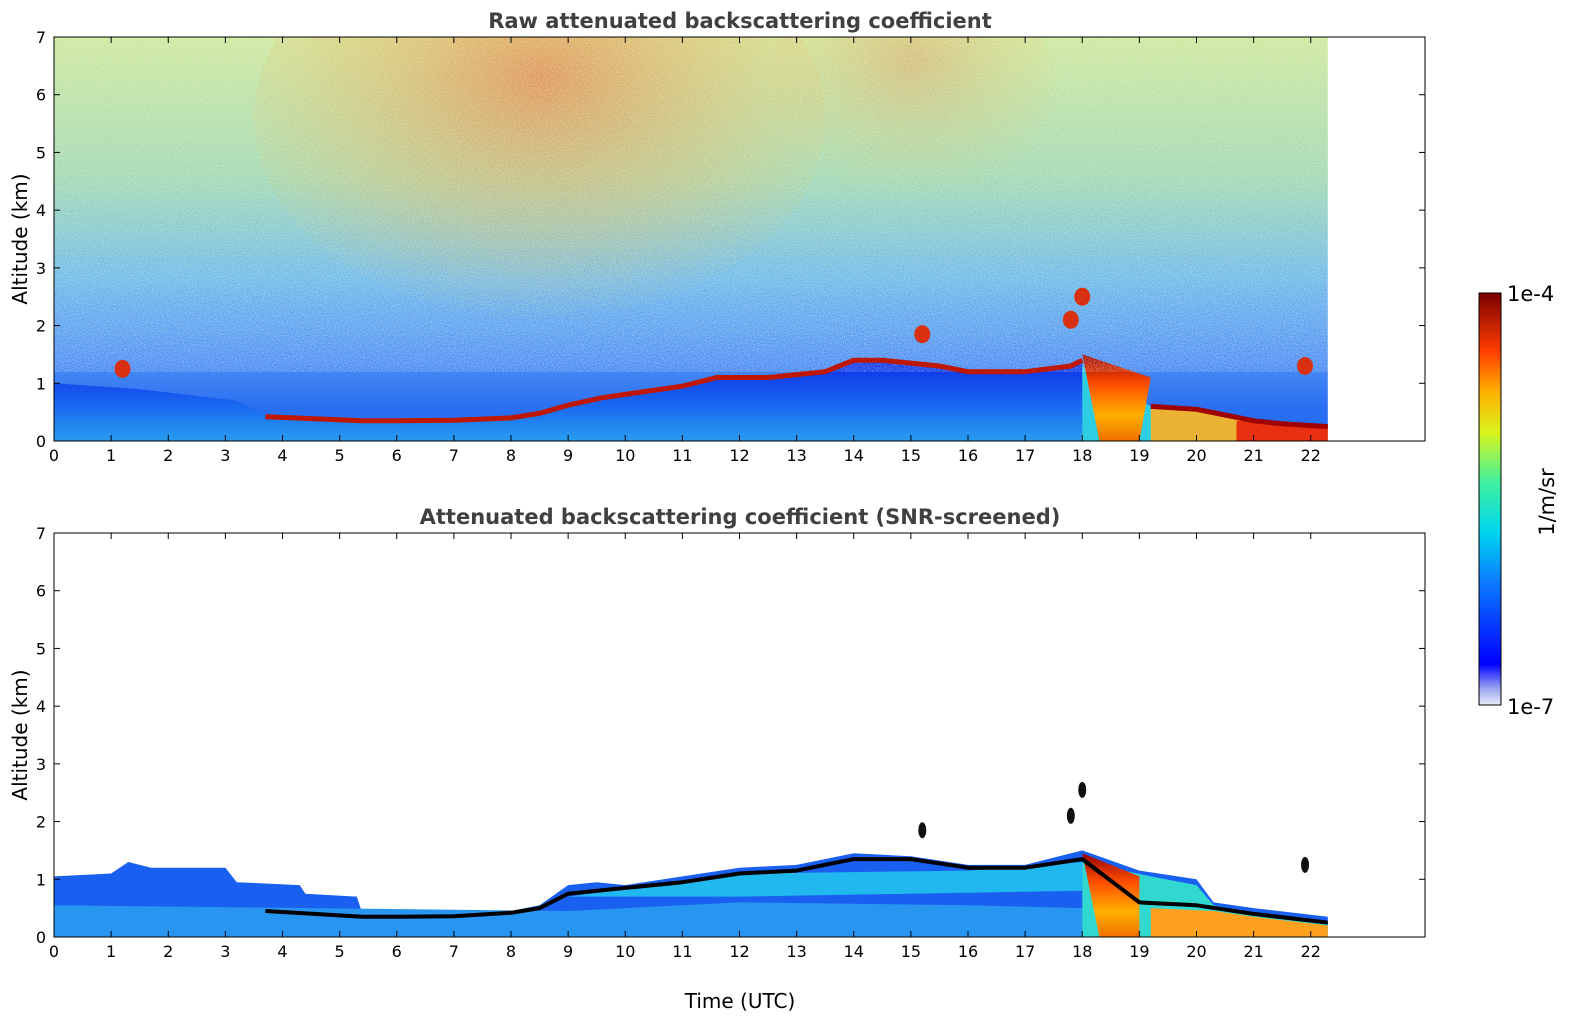 This screenshot has height=1020, width=1595. I want to click on snr-mixed-layer, so click(825, 879).